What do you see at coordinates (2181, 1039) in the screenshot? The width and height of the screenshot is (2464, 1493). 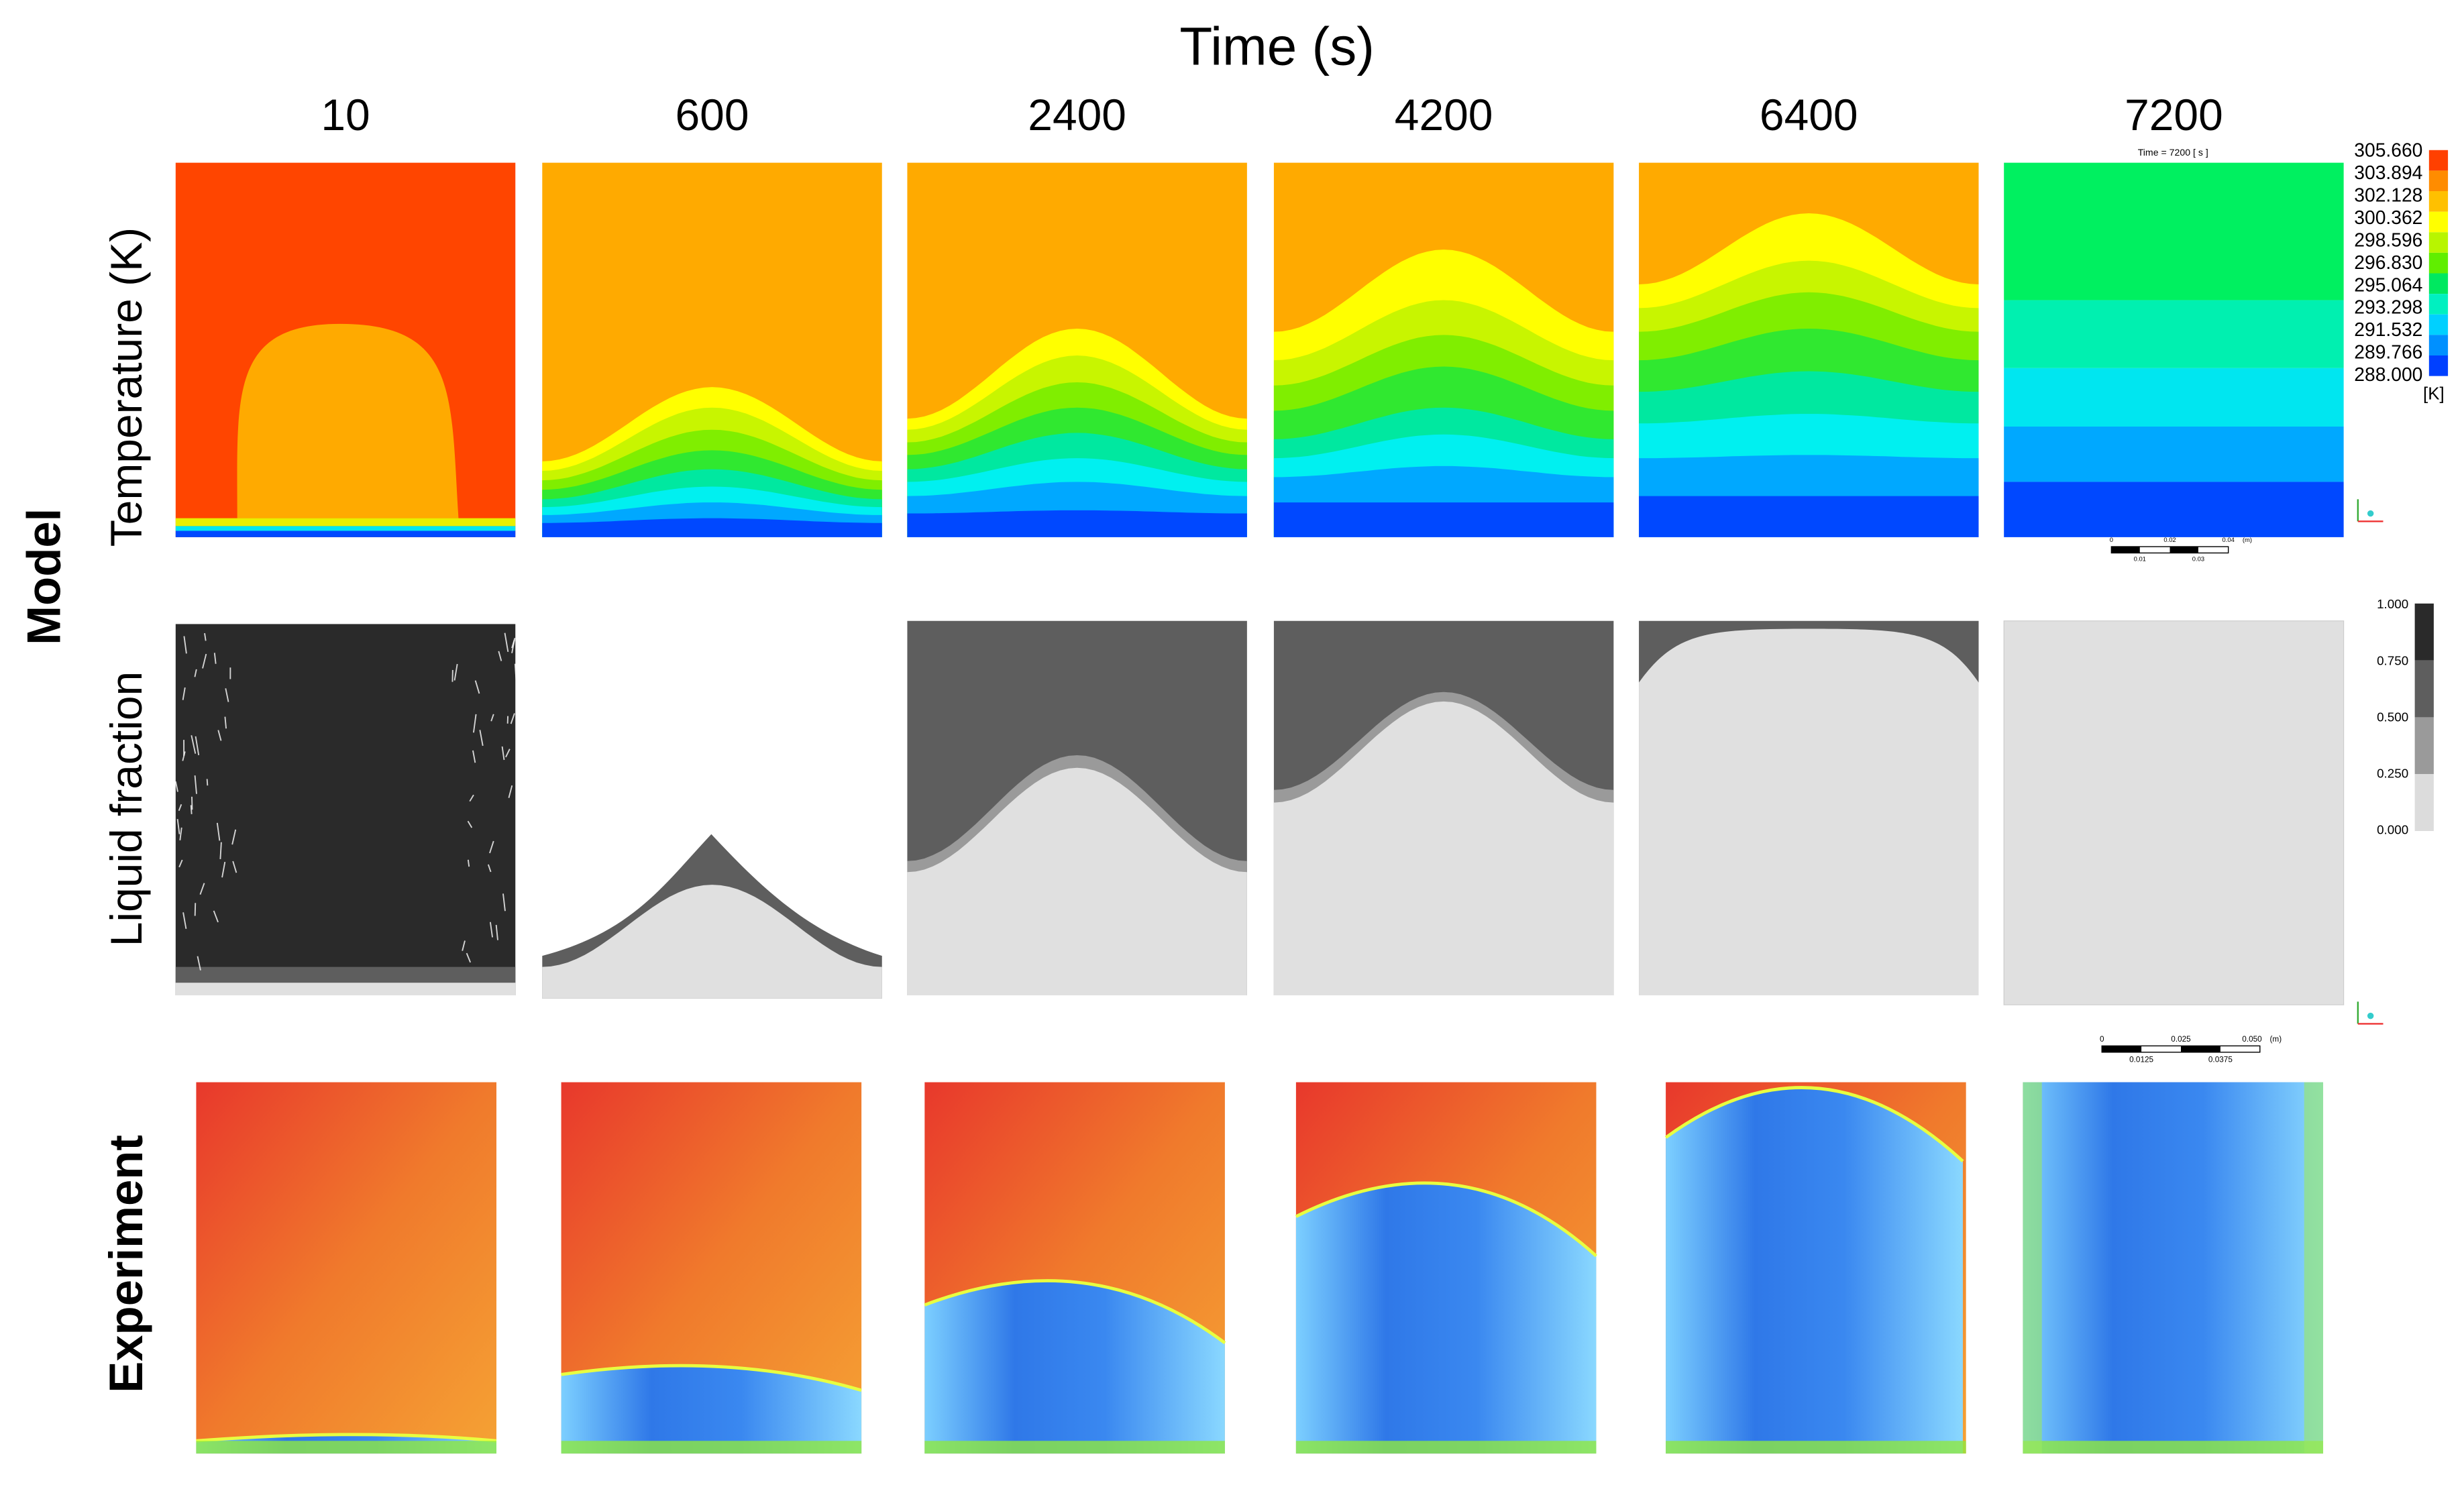 I see `label: 0.025` at bounding box center [2181, 1039].